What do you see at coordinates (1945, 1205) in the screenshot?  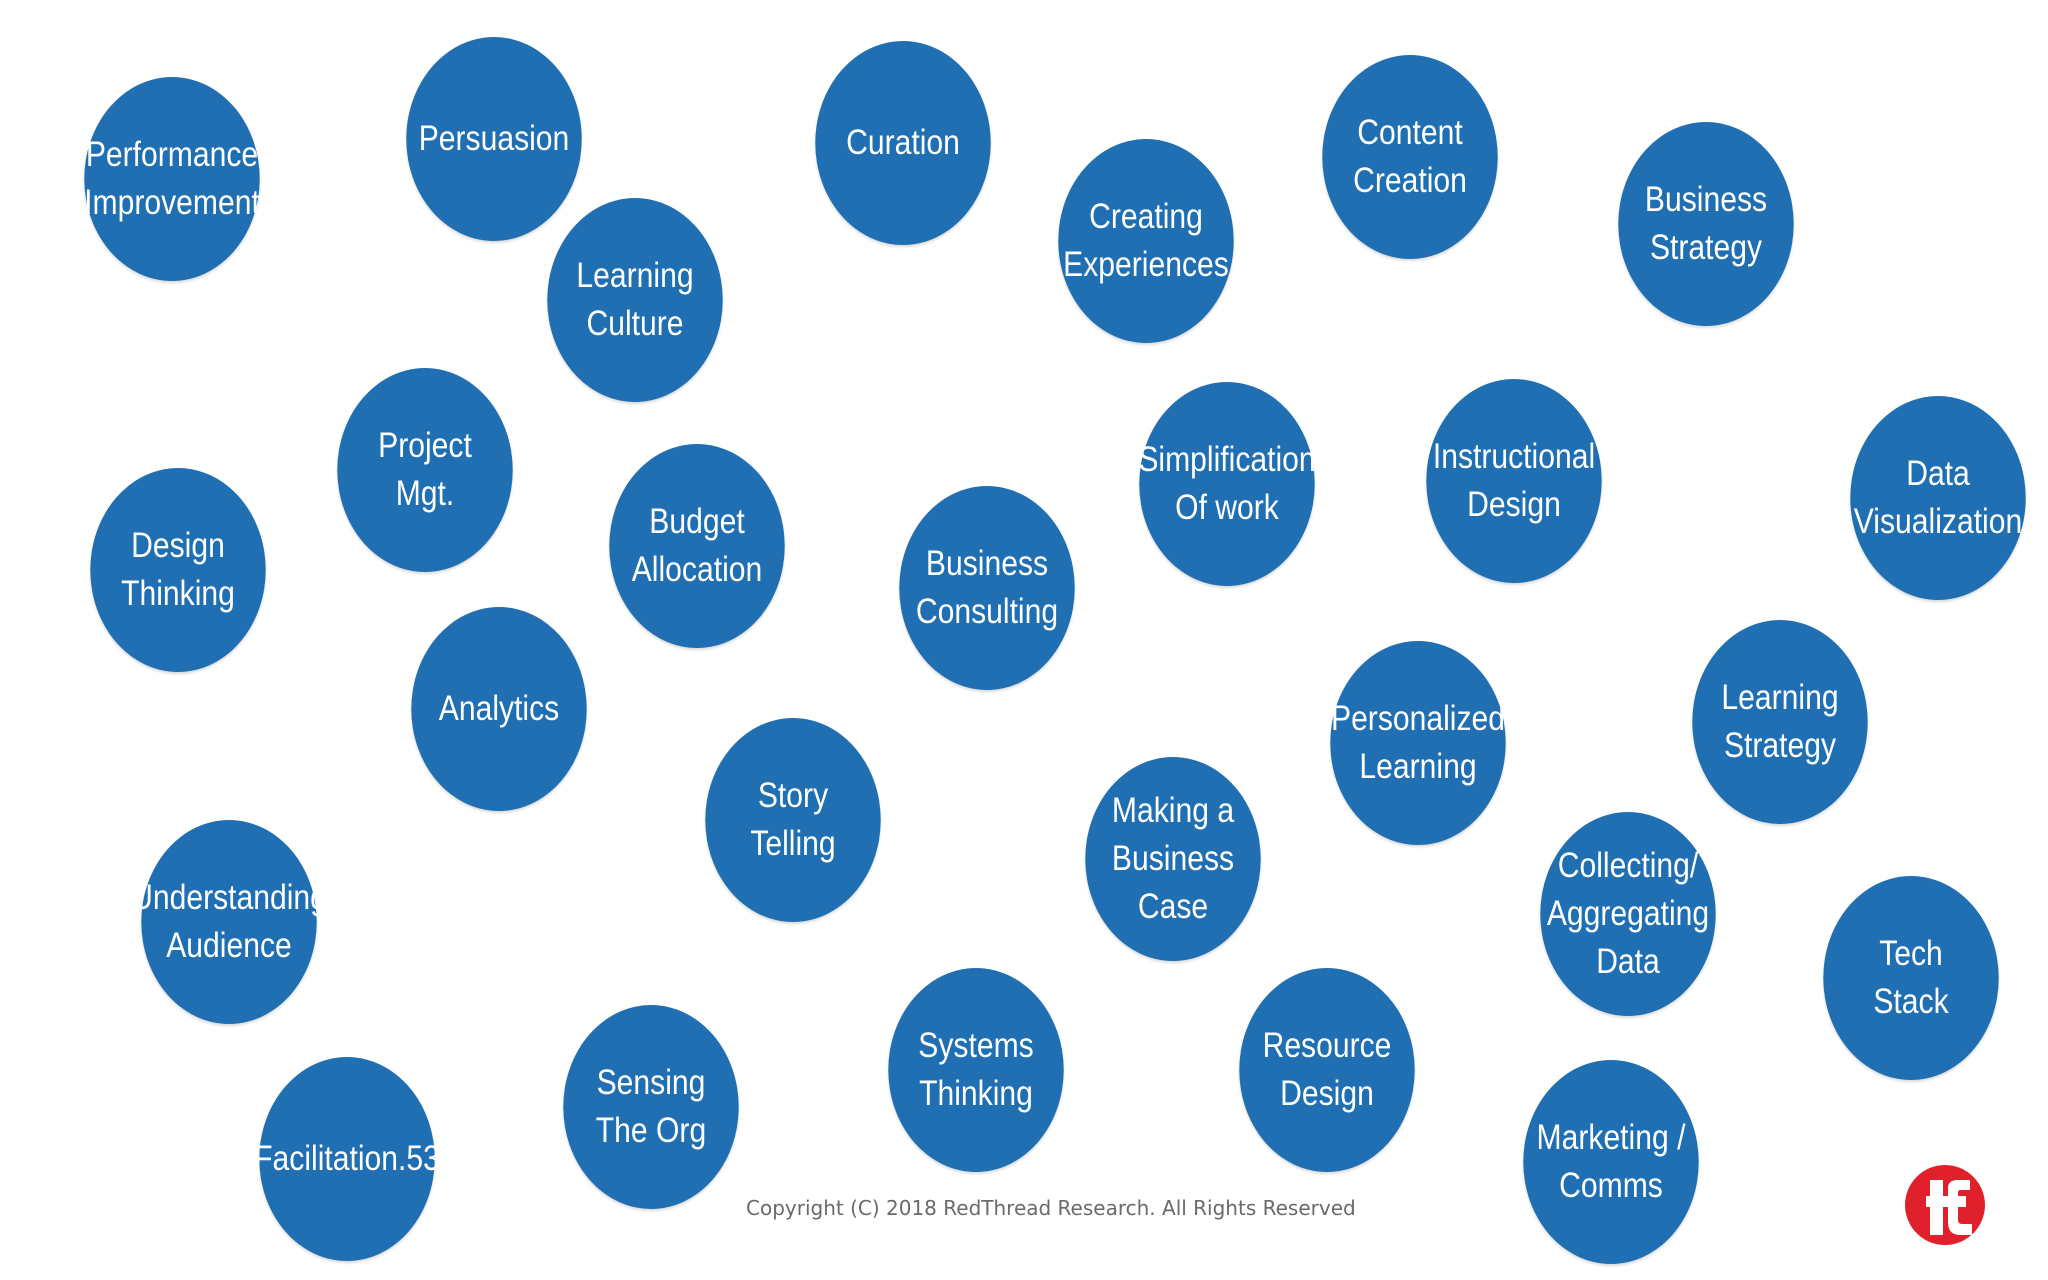 I see `redthread-logo-icon` at bounding box center [1945, 1205].